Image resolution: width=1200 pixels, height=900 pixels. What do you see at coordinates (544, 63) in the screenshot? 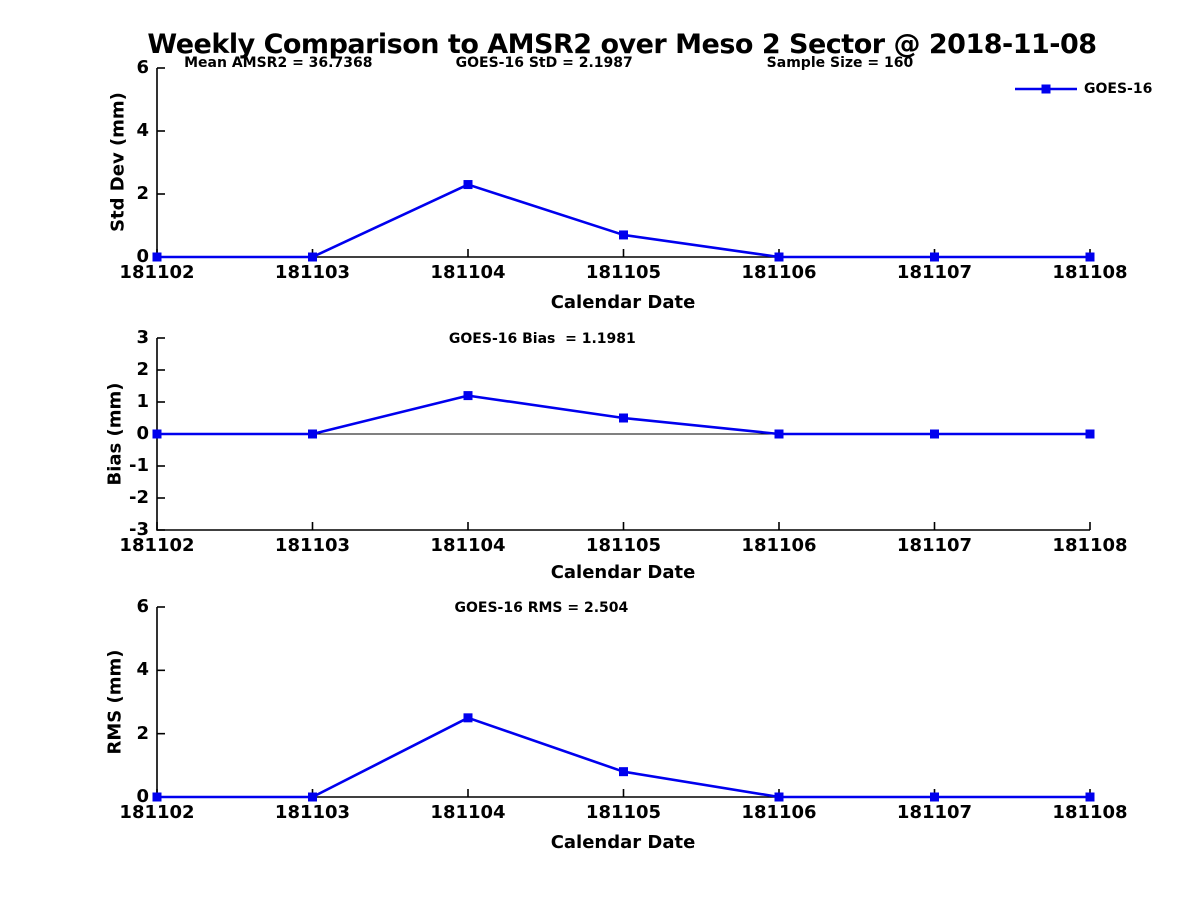
I see `annotation: GOES-16 StD = 2.1987` at bounding box center [544, 63].